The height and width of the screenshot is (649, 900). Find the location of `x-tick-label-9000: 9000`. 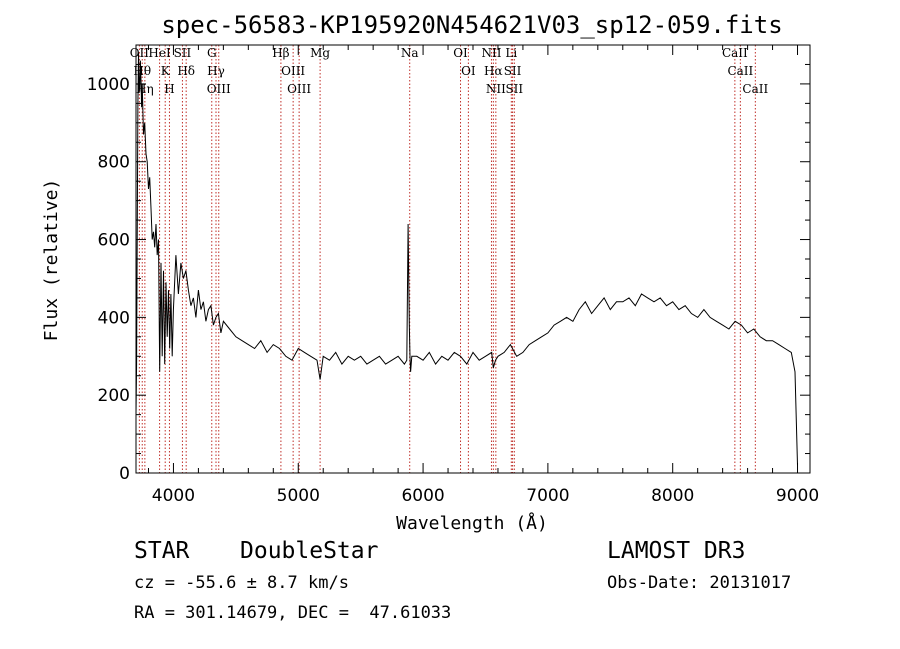

x-tick-label-9000: 9000 is located at coordinates (797, 496).